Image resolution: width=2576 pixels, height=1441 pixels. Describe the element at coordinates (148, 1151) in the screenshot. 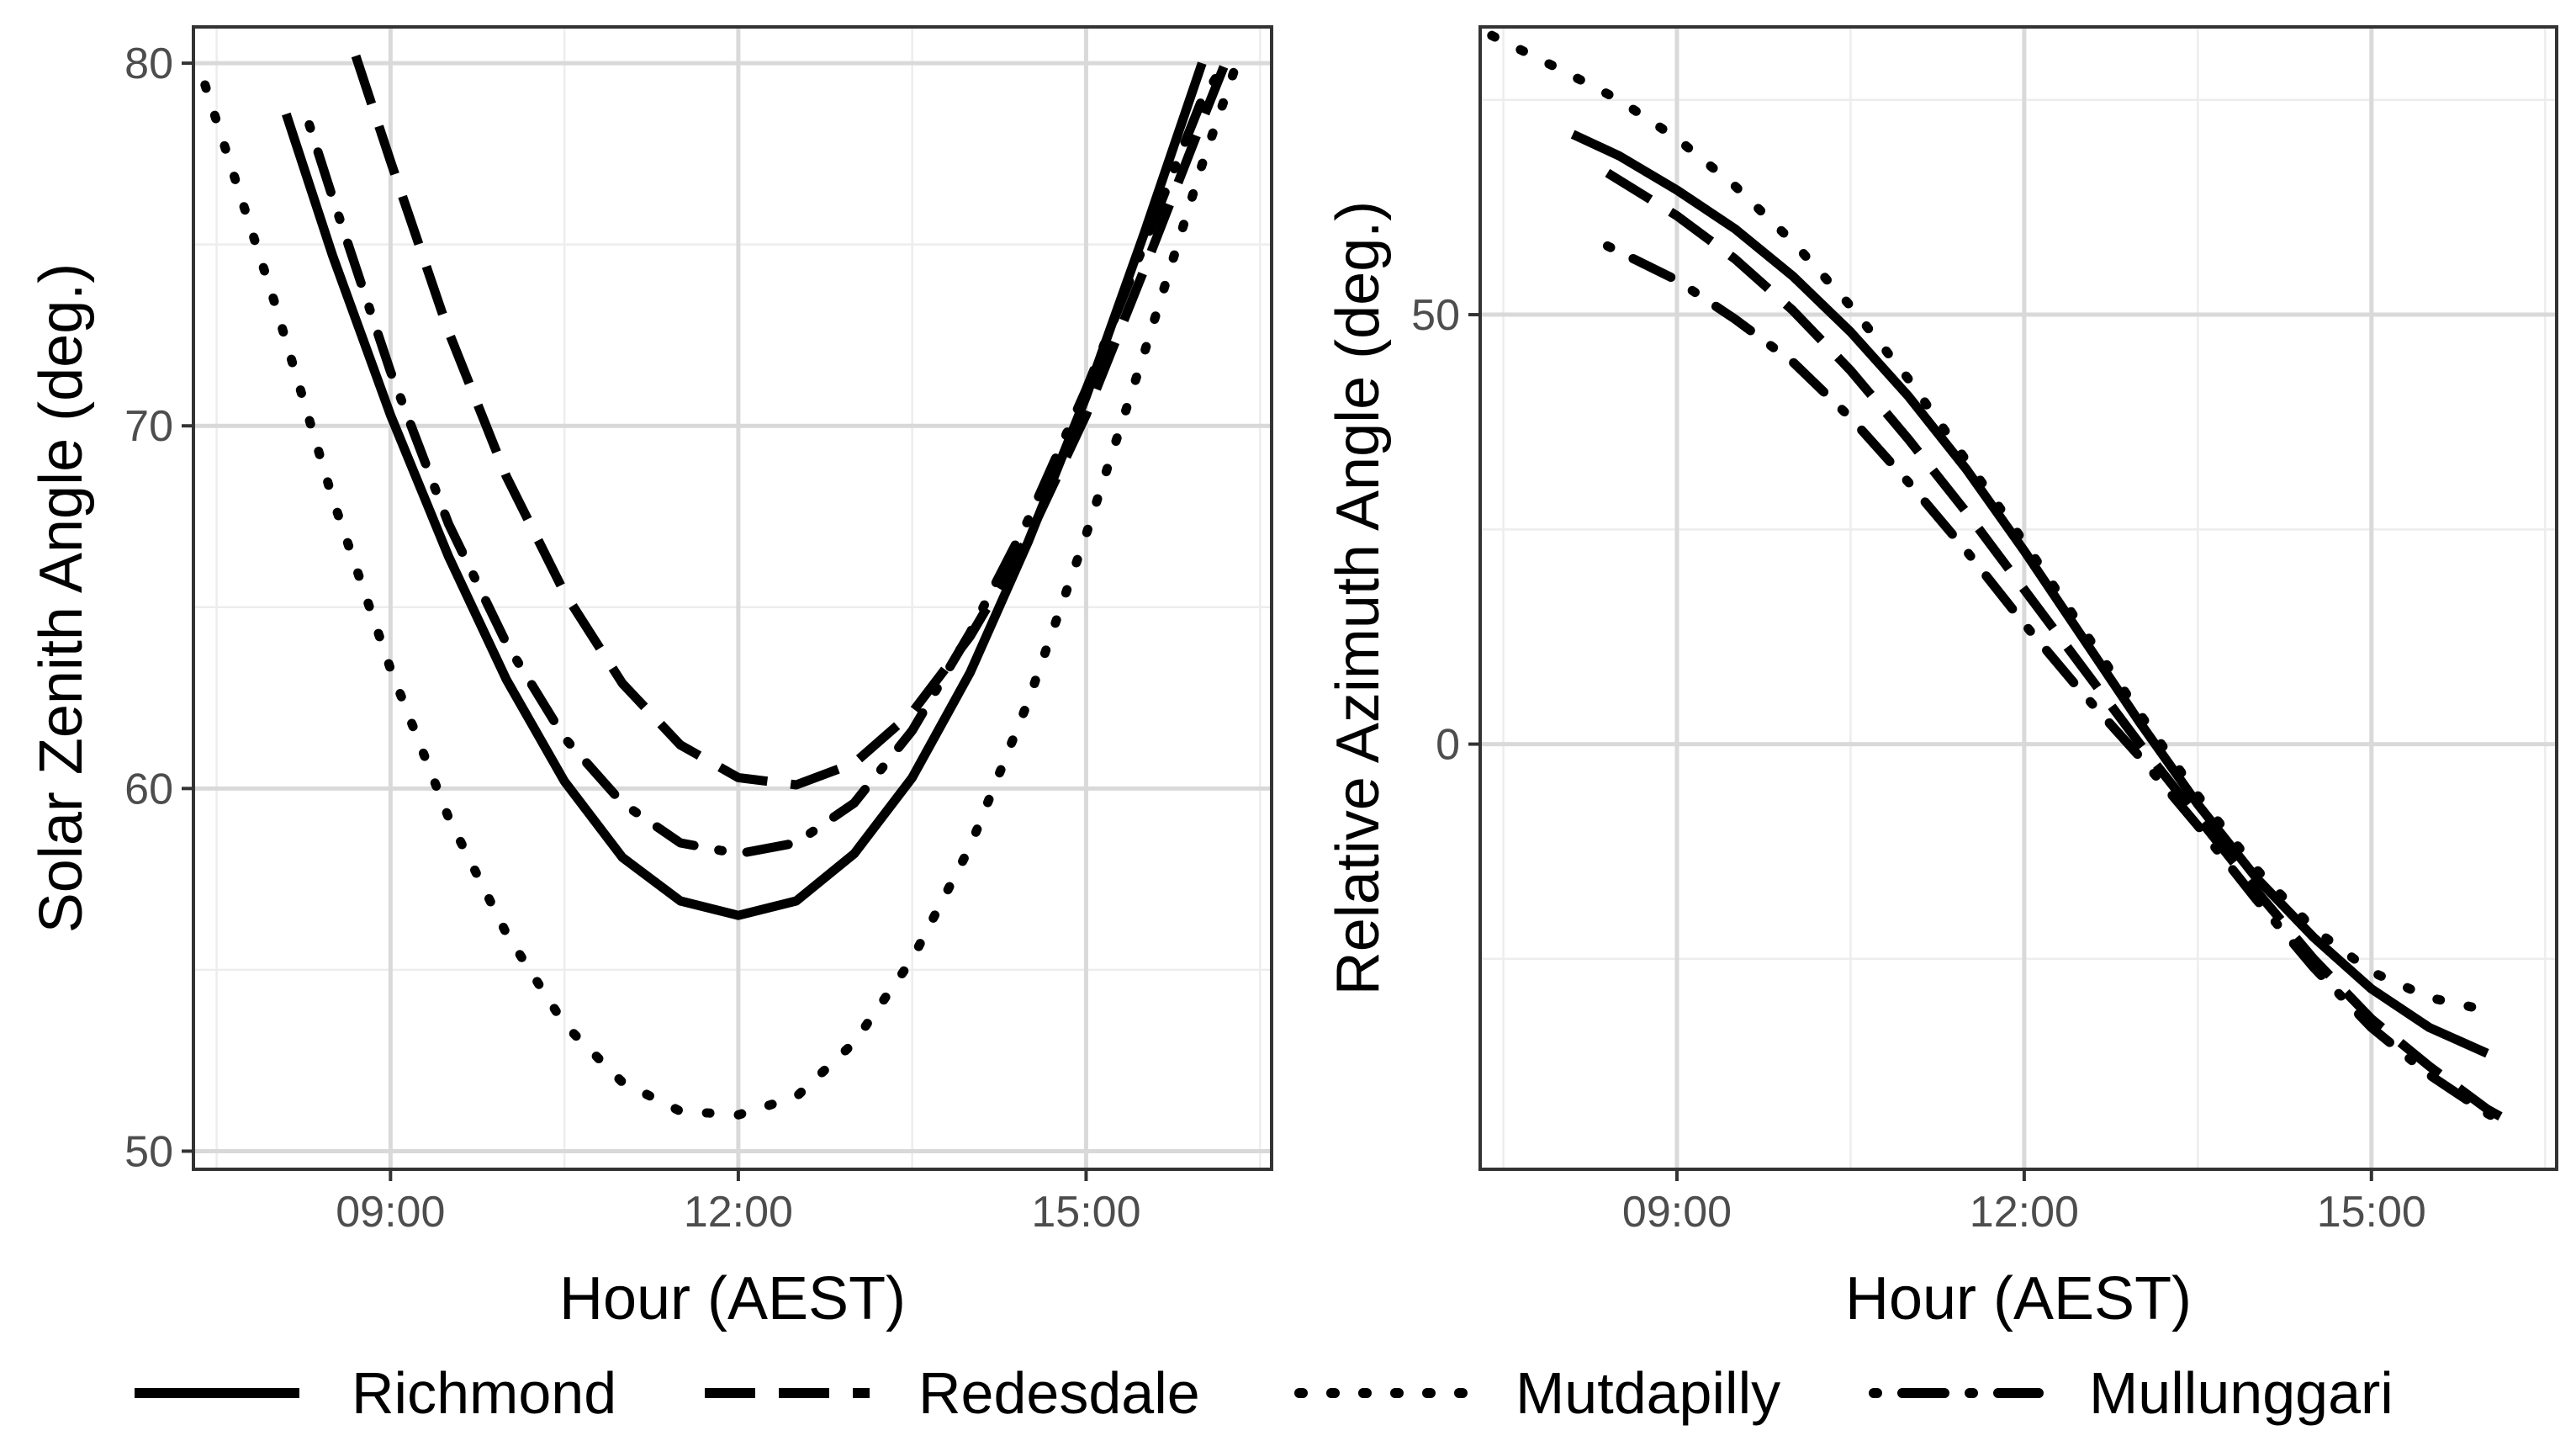

I see `zenith-y-tick-label-0: 50` at that location.